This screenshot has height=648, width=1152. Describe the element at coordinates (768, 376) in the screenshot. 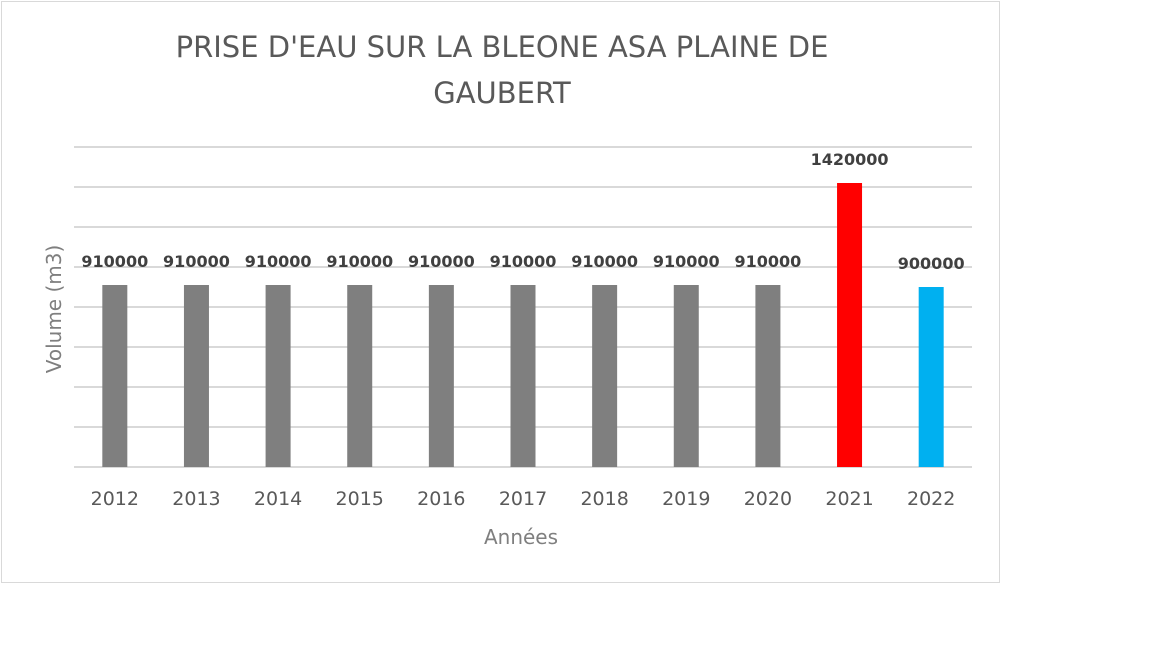

I see `bar-2020` at that location.